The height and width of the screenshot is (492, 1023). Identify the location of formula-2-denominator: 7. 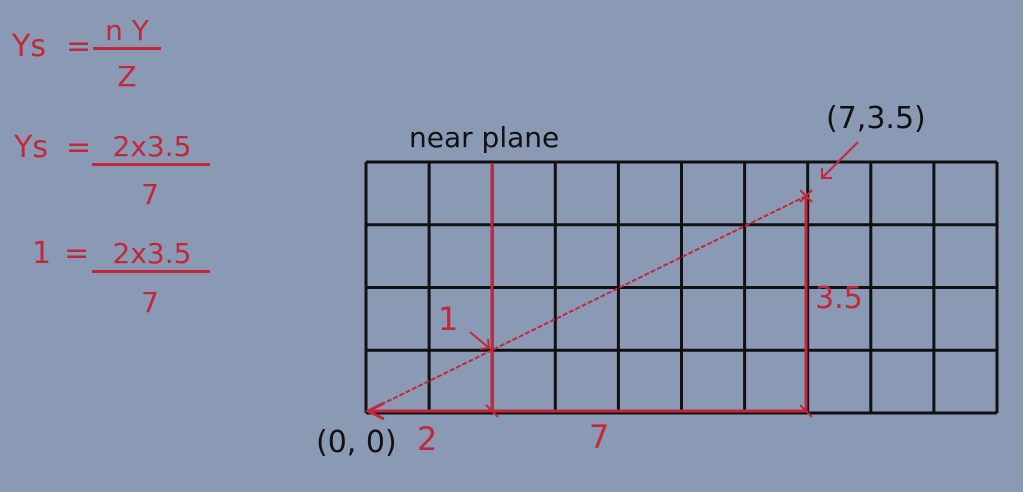
(150, 194).